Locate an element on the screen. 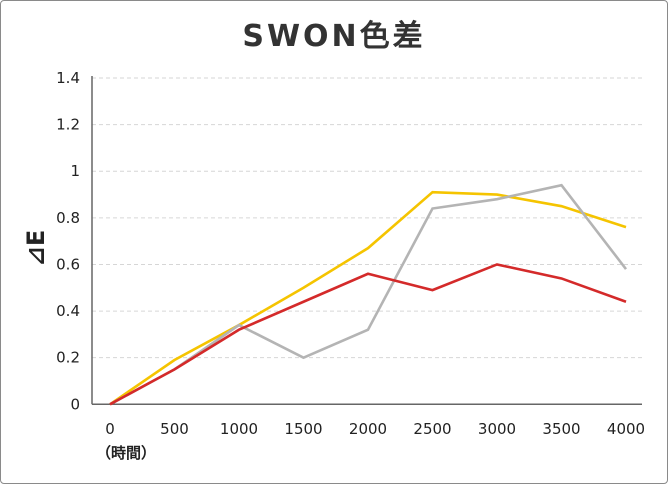 The height and width of the screenshot is (484, 668). y-tick-label: 0.6 is located at coordinates (68, 264).